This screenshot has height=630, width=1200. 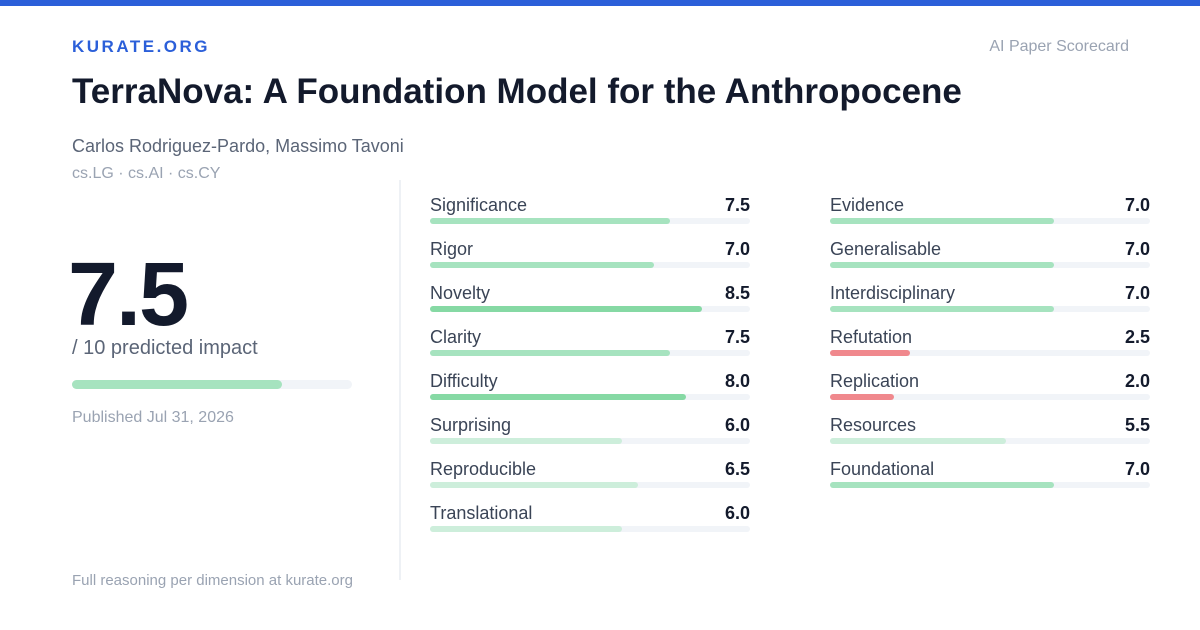 I want to click on categories: cs.LG · cs.AI · cs.CY, so click(x=146, y=173).